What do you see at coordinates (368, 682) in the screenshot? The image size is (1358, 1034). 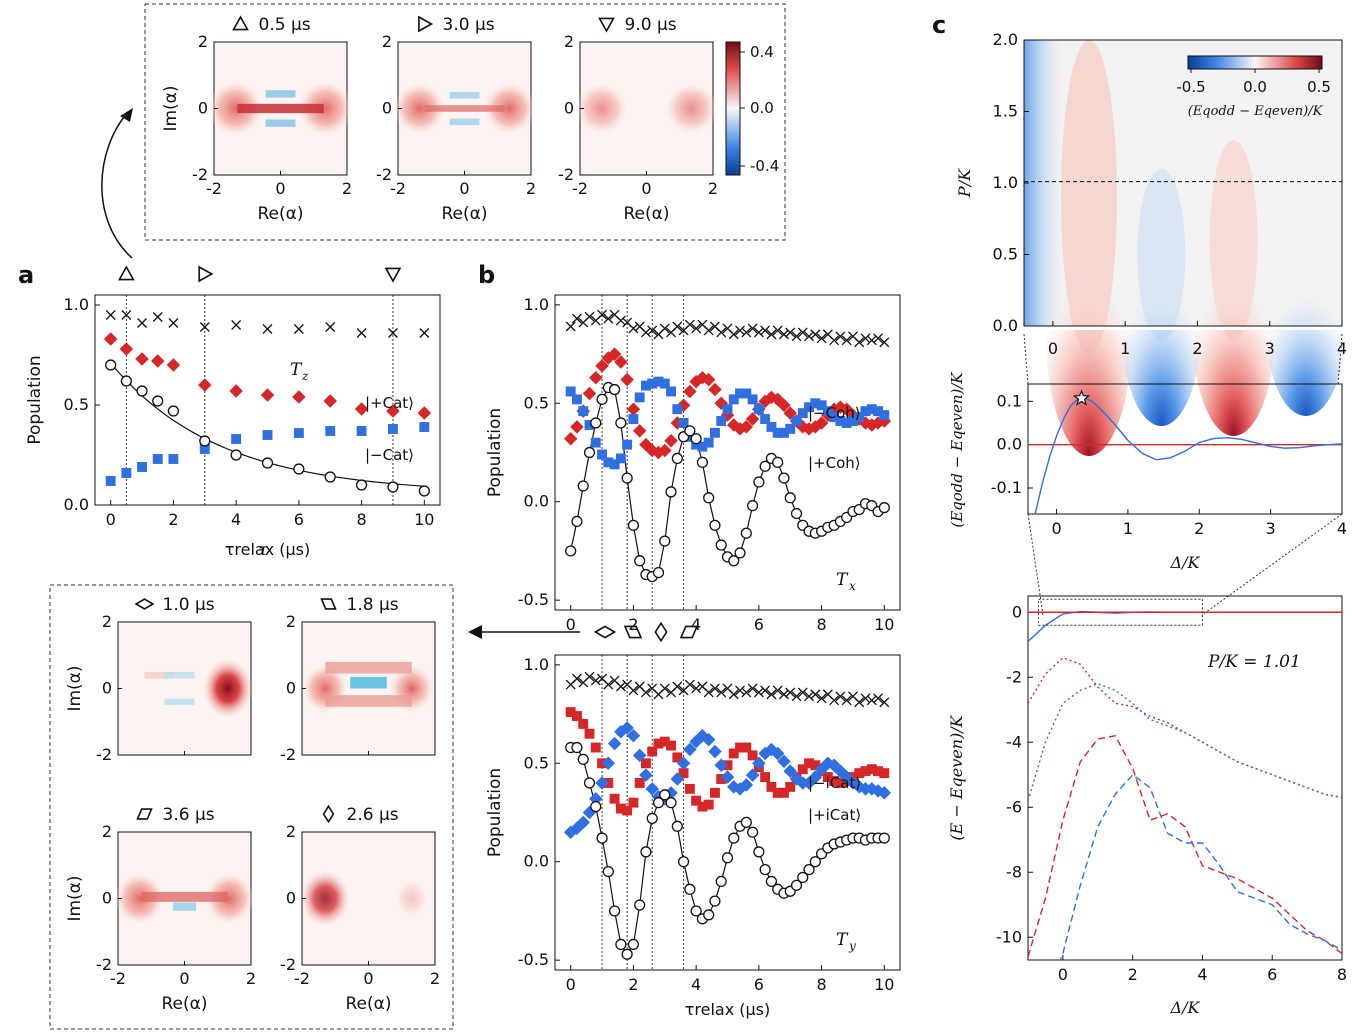 I see `wigner-center-blue` at bounding box center [368, 682].